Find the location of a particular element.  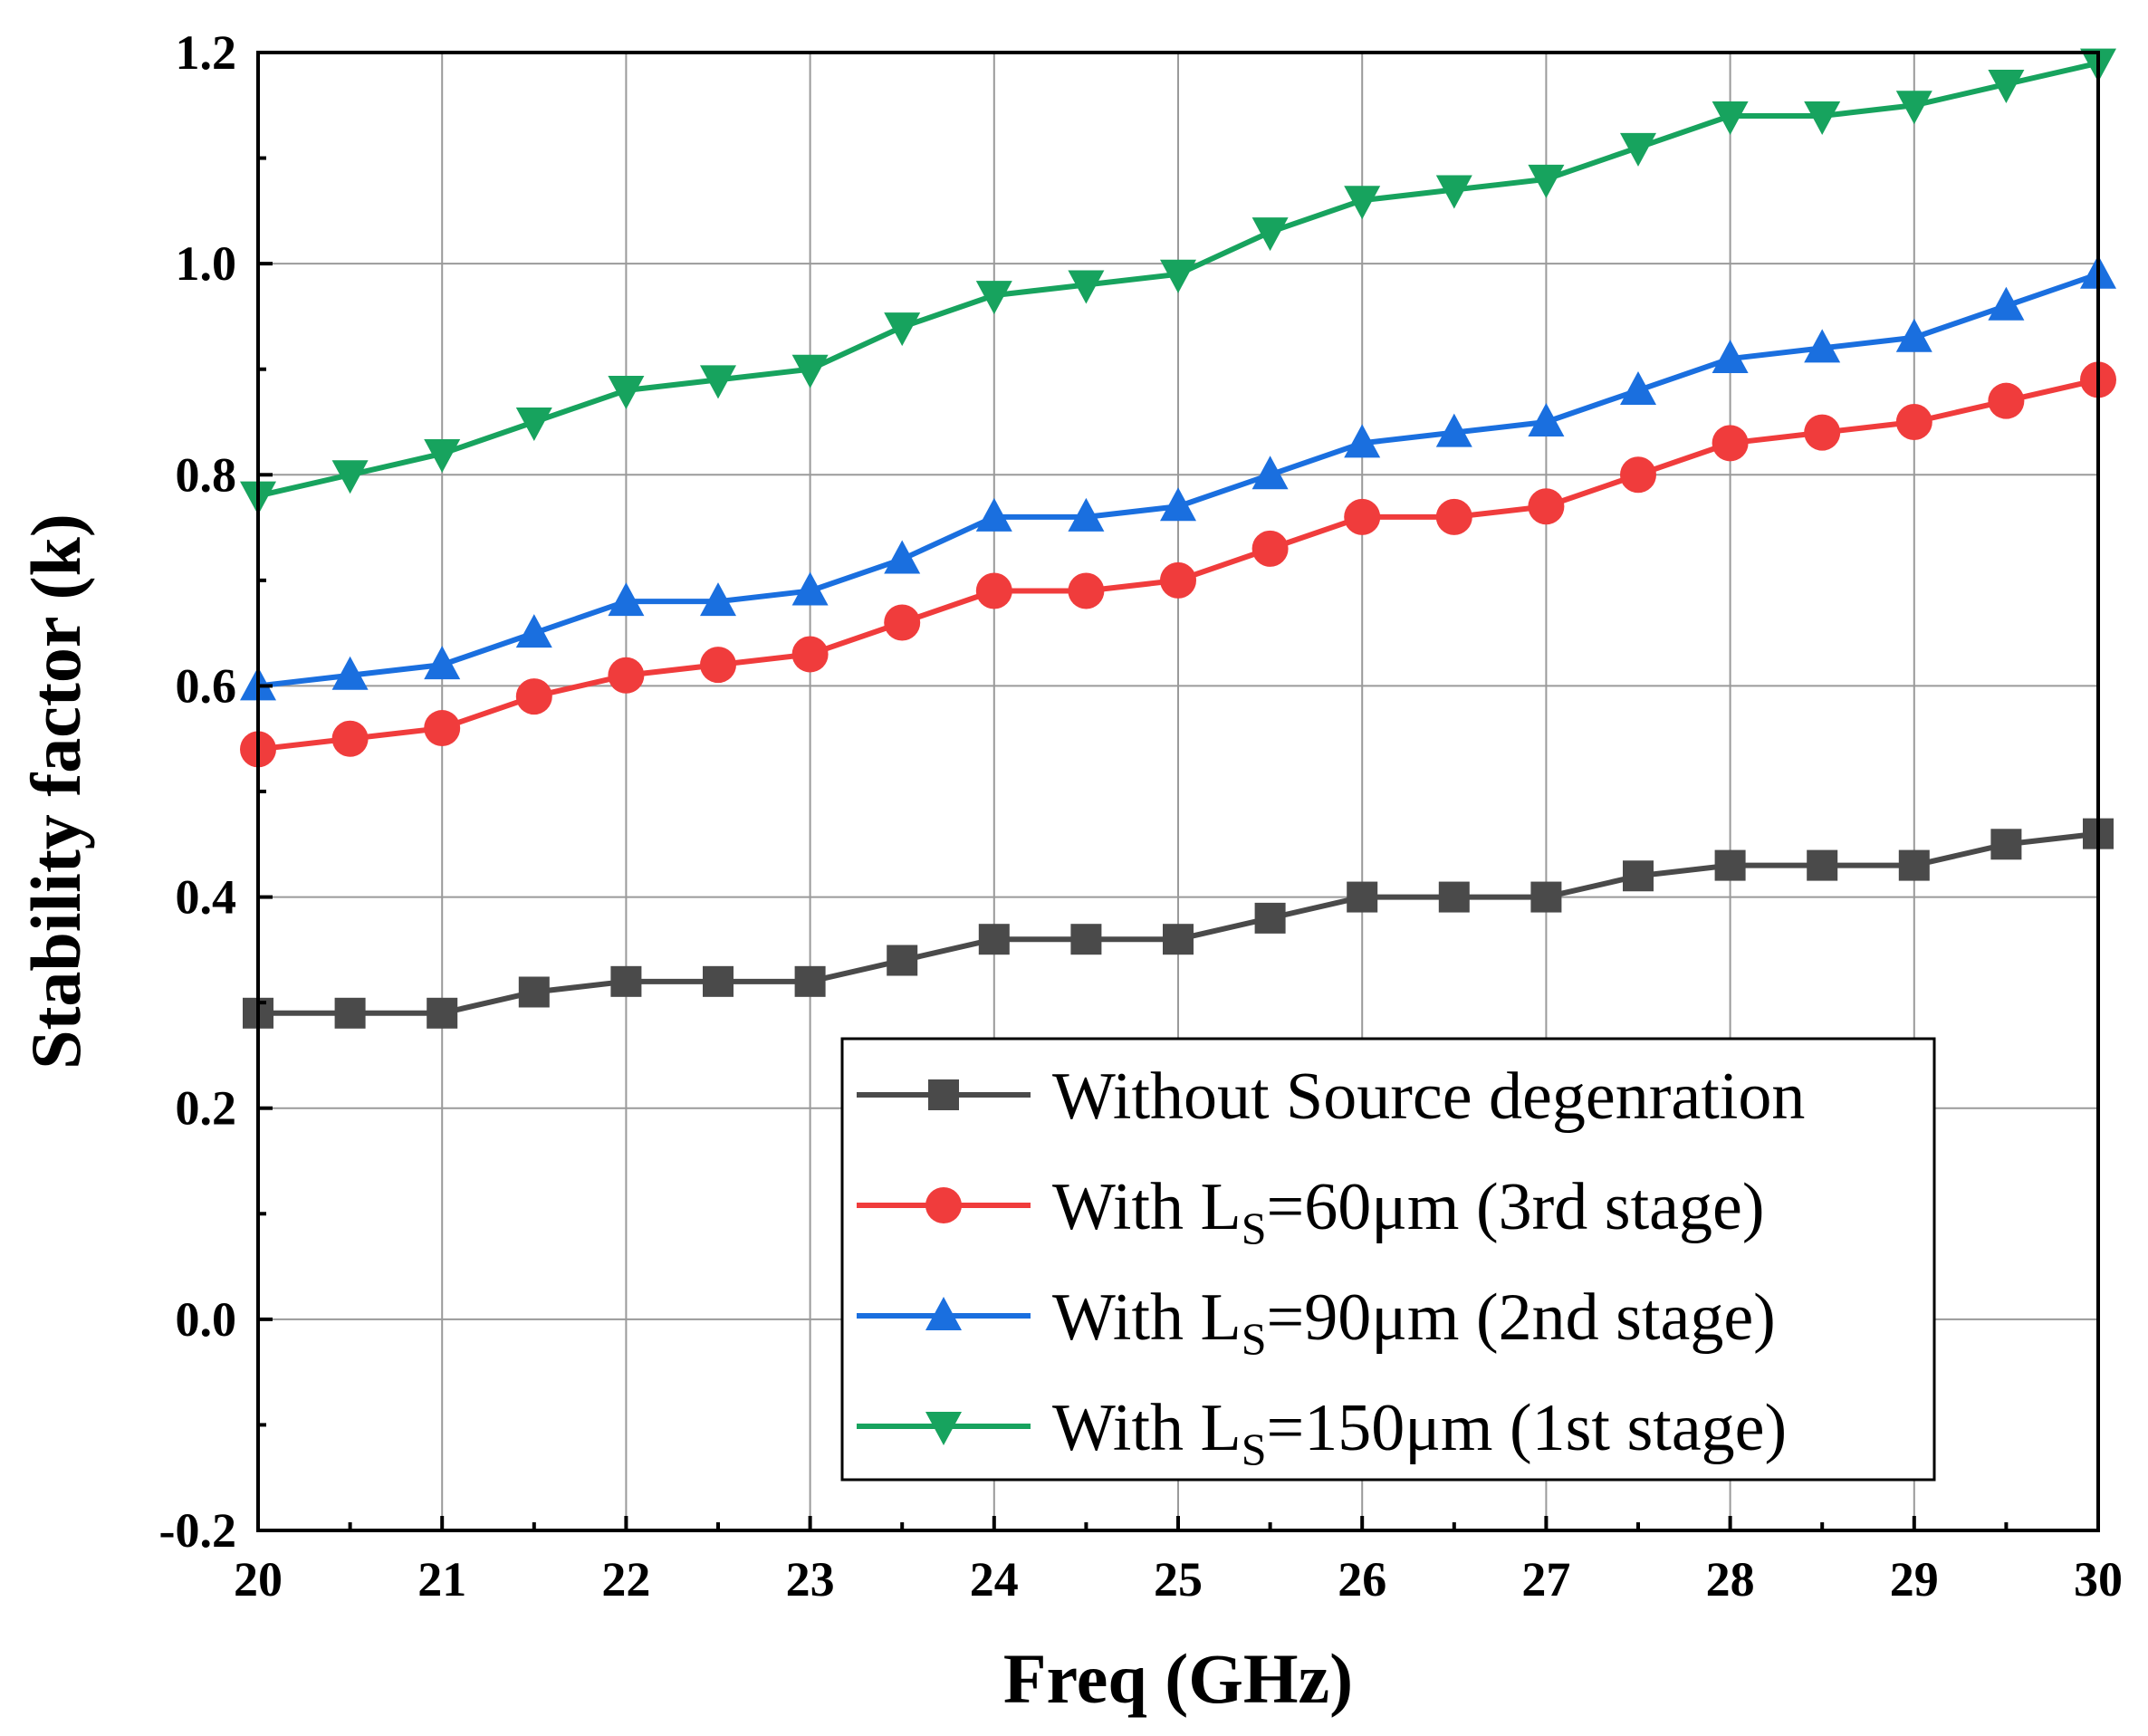

y-tick-label: 0.6 is located at coordinates (206, 685).